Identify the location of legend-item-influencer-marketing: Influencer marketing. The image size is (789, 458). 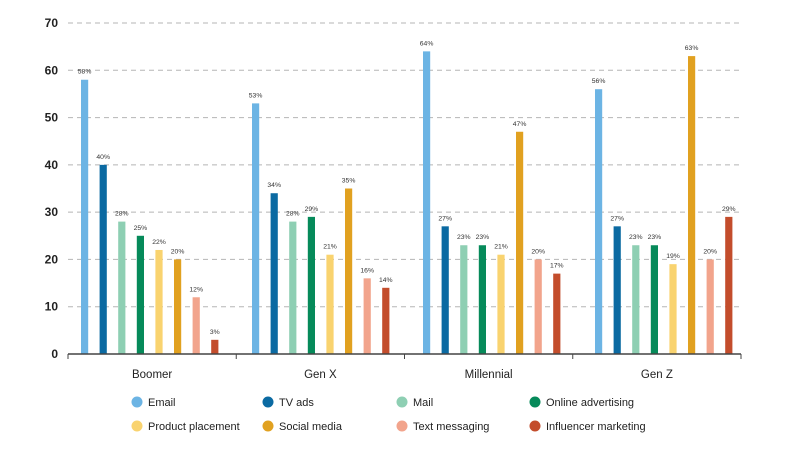
(587, 426).